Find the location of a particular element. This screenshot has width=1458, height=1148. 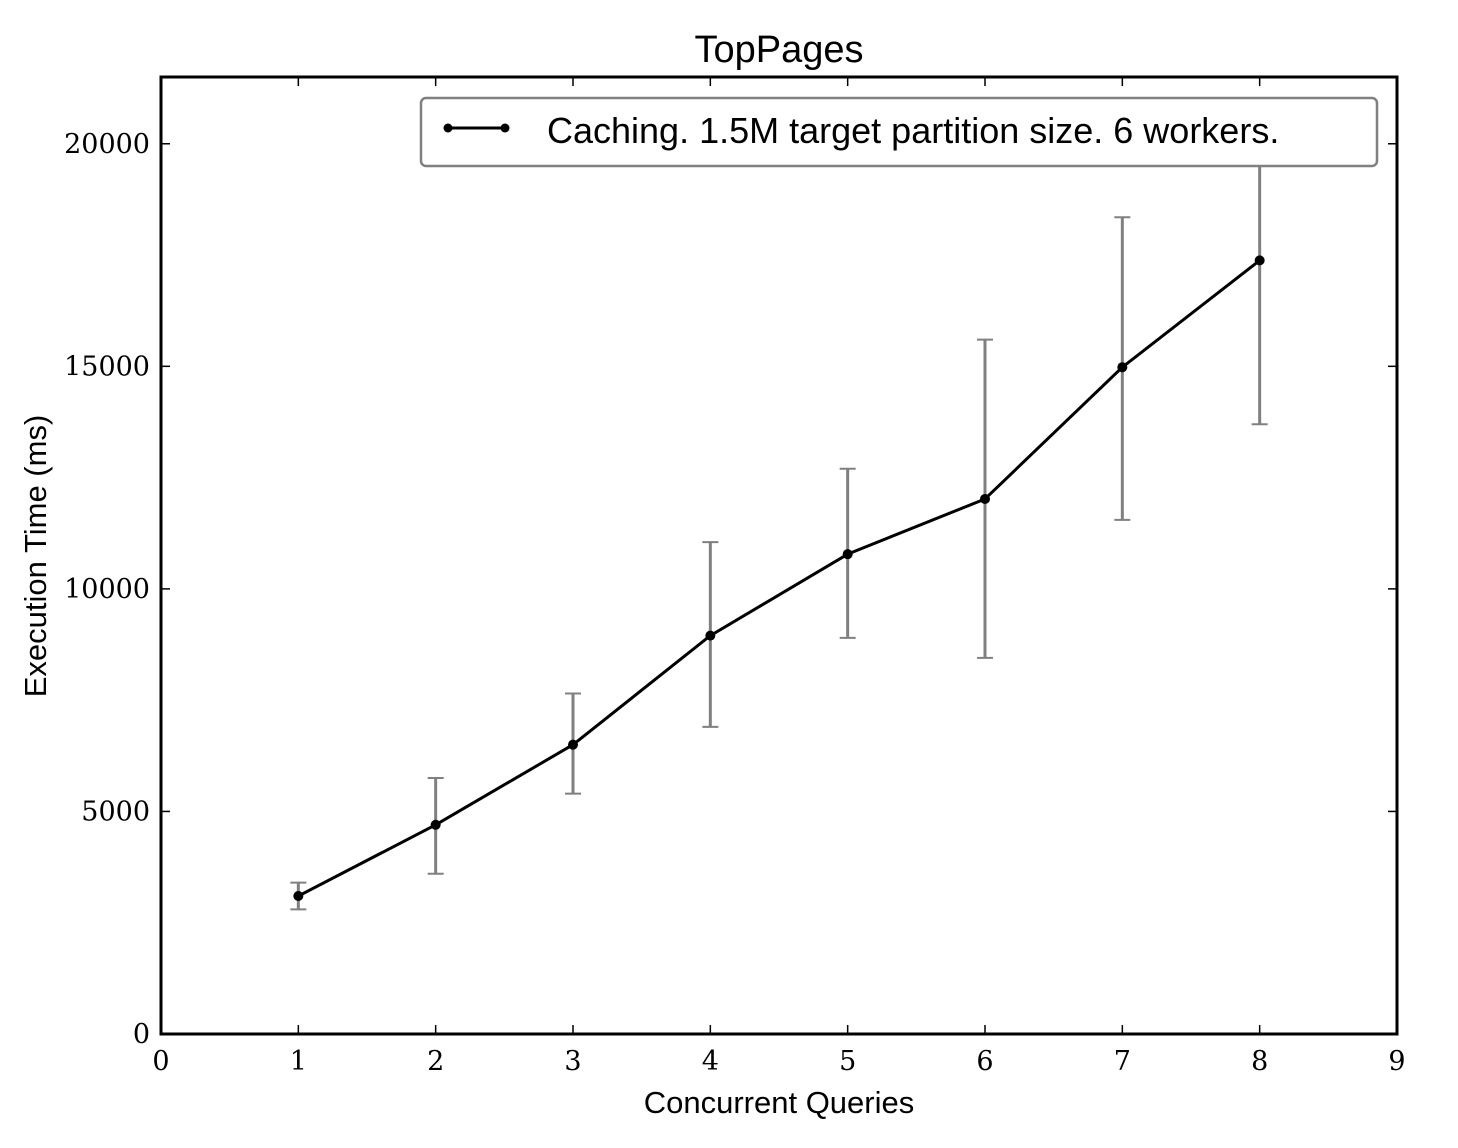

x-tick-label: 9 is located at coordinates (1396, 1061).